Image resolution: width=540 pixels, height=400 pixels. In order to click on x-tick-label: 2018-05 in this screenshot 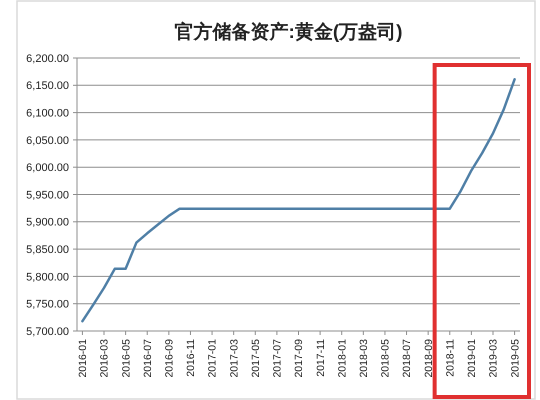, I will do `click(386, 358)`.